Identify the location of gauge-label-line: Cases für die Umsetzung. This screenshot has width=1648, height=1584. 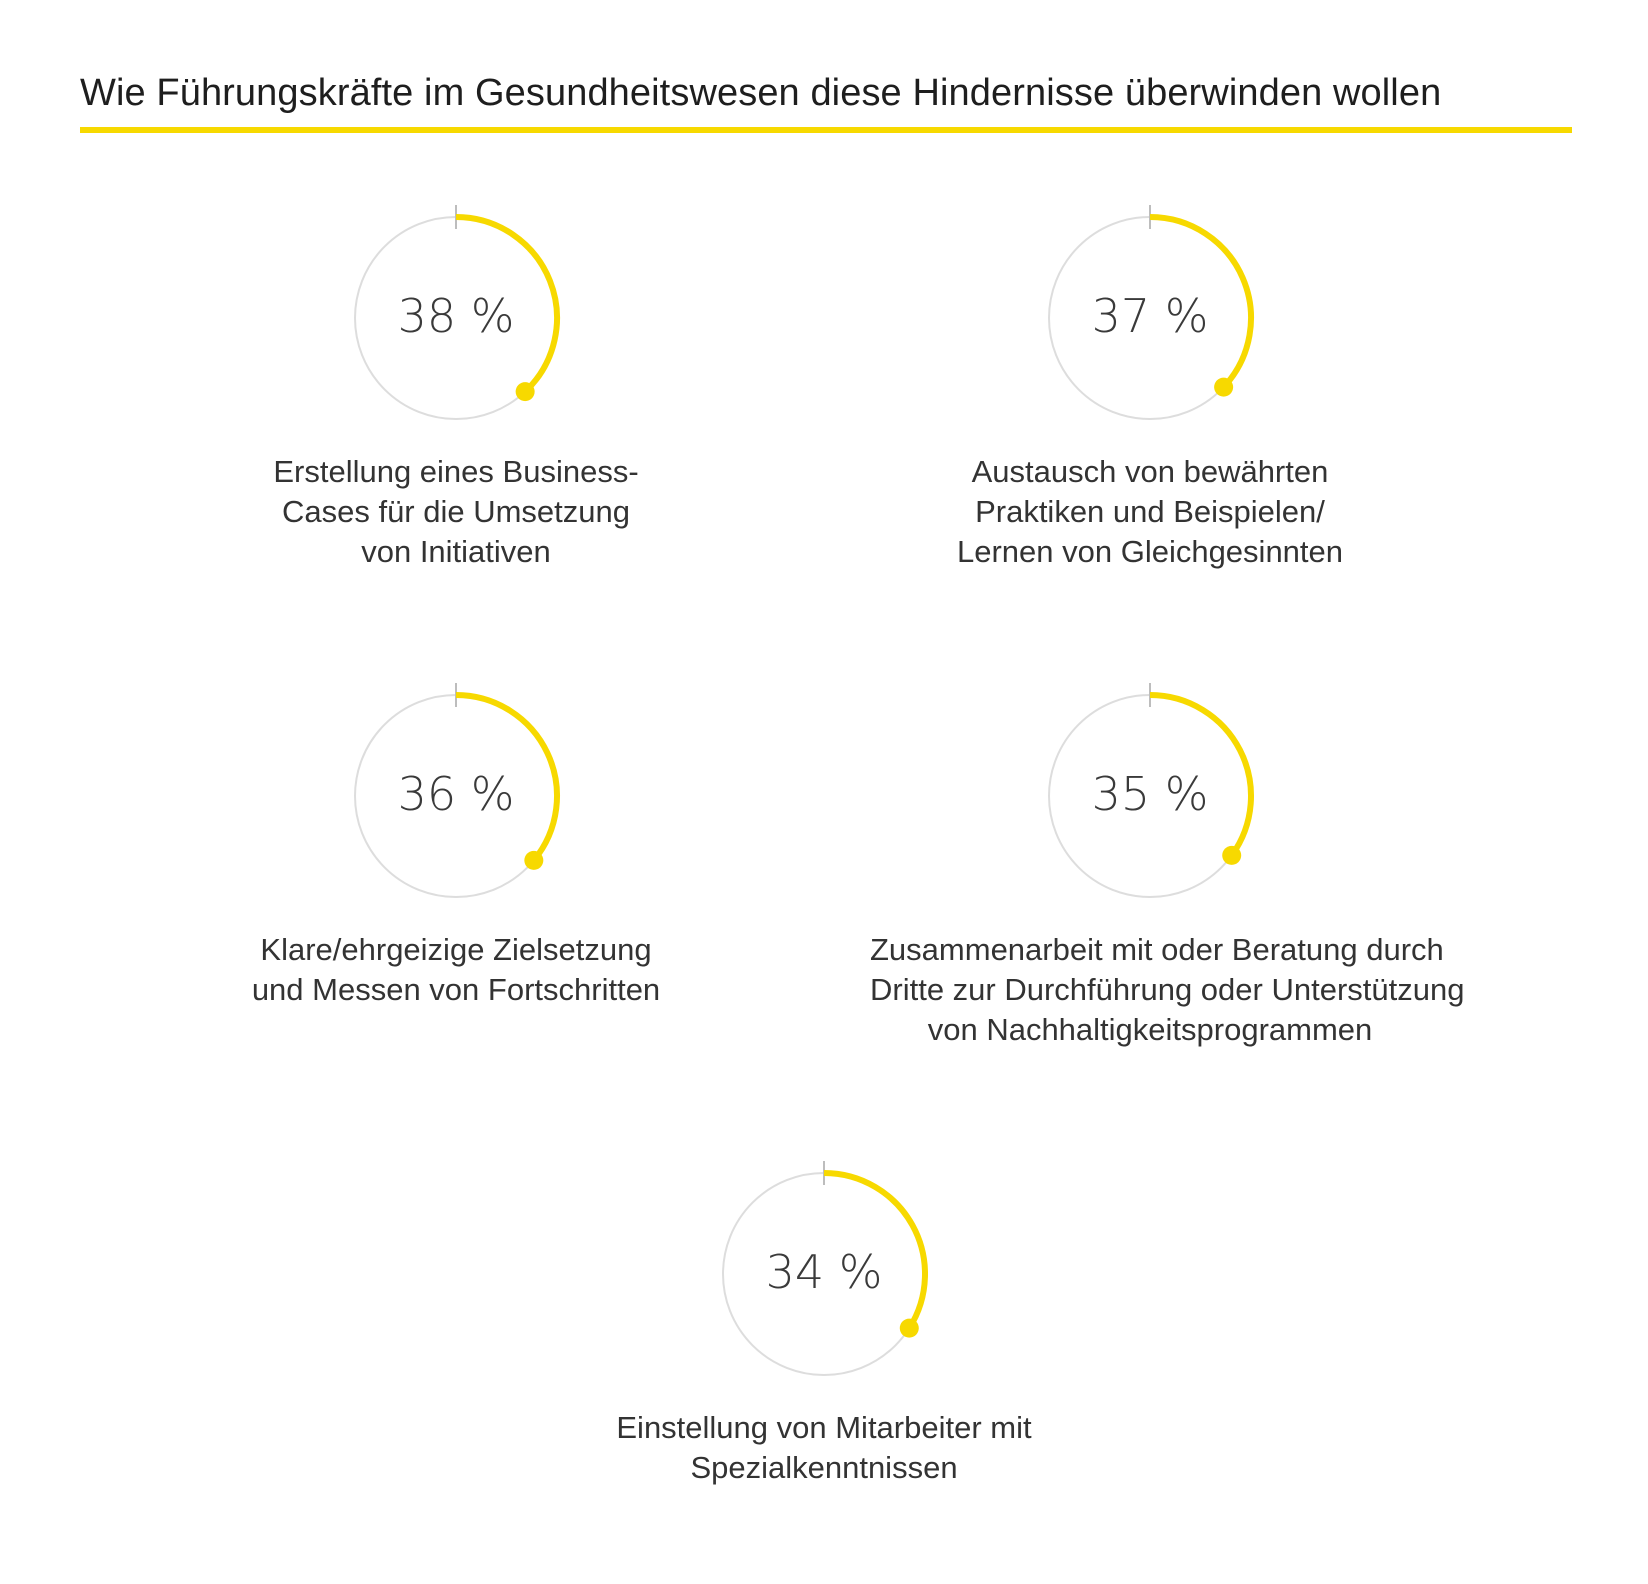
(456, 511).